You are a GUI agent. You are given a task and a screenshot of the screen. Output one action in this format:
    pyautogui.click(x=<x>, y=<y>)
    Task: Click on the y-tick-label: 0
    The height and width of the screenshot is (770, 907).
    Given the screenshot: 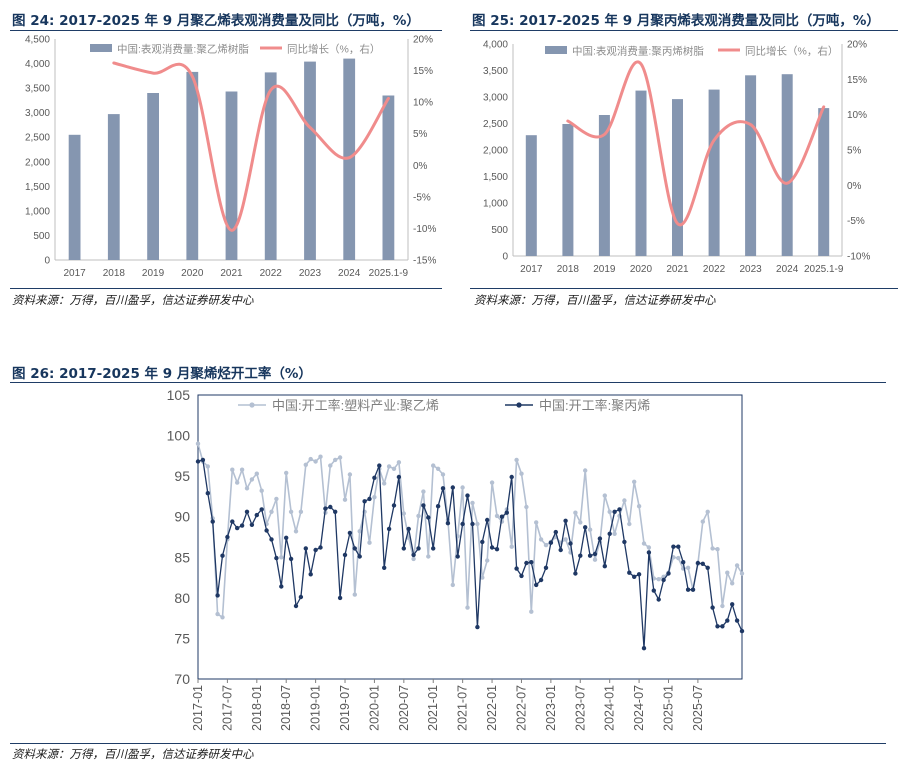 What is the action you would take?
    pyautogui.click(x=47, y=261)
    